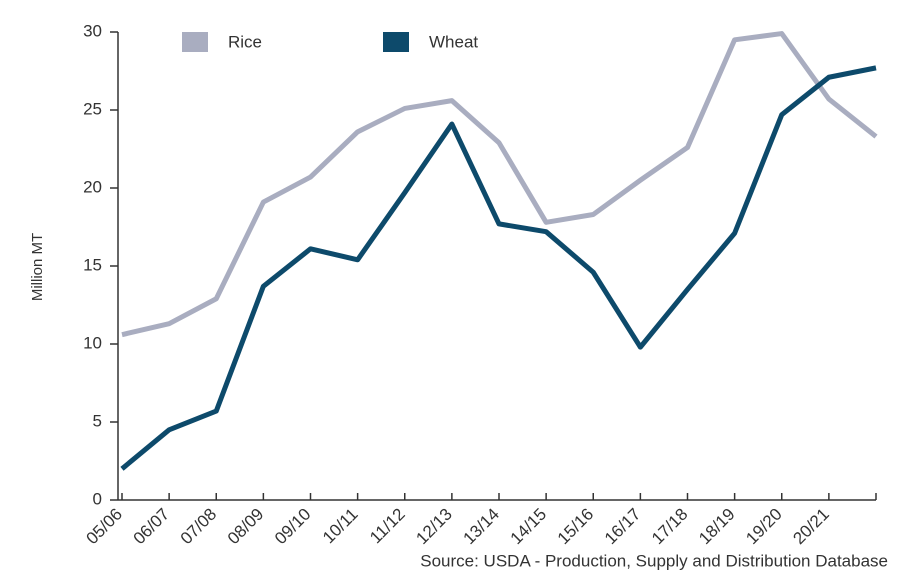  Describe the element at coordinates (92, 264) in the screenshot. I see `y-tick-label: 15` at that location.